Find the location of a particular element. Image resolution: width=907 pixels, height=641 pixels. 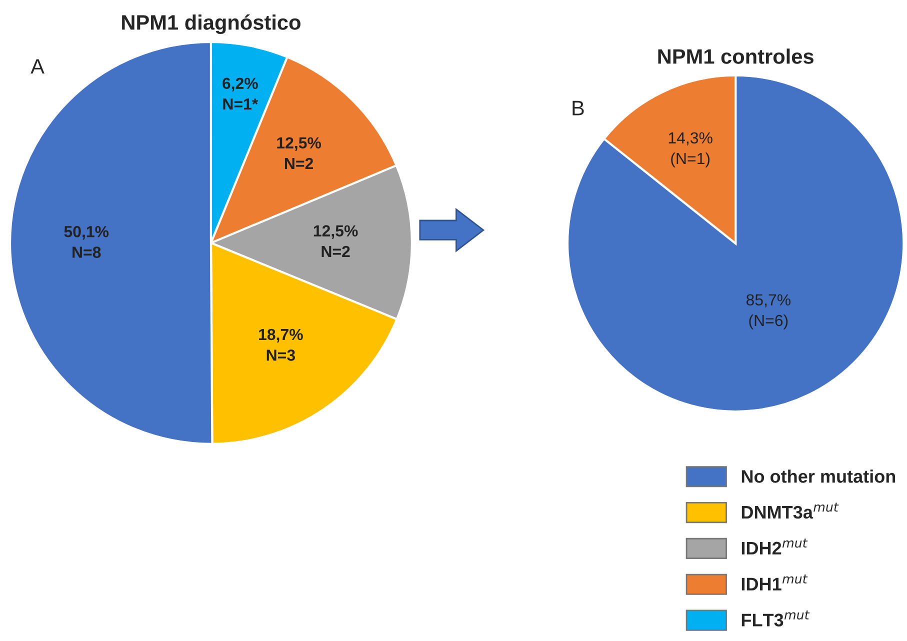

data-label: 50,1% N=8 is located at coordinates (86, 242).